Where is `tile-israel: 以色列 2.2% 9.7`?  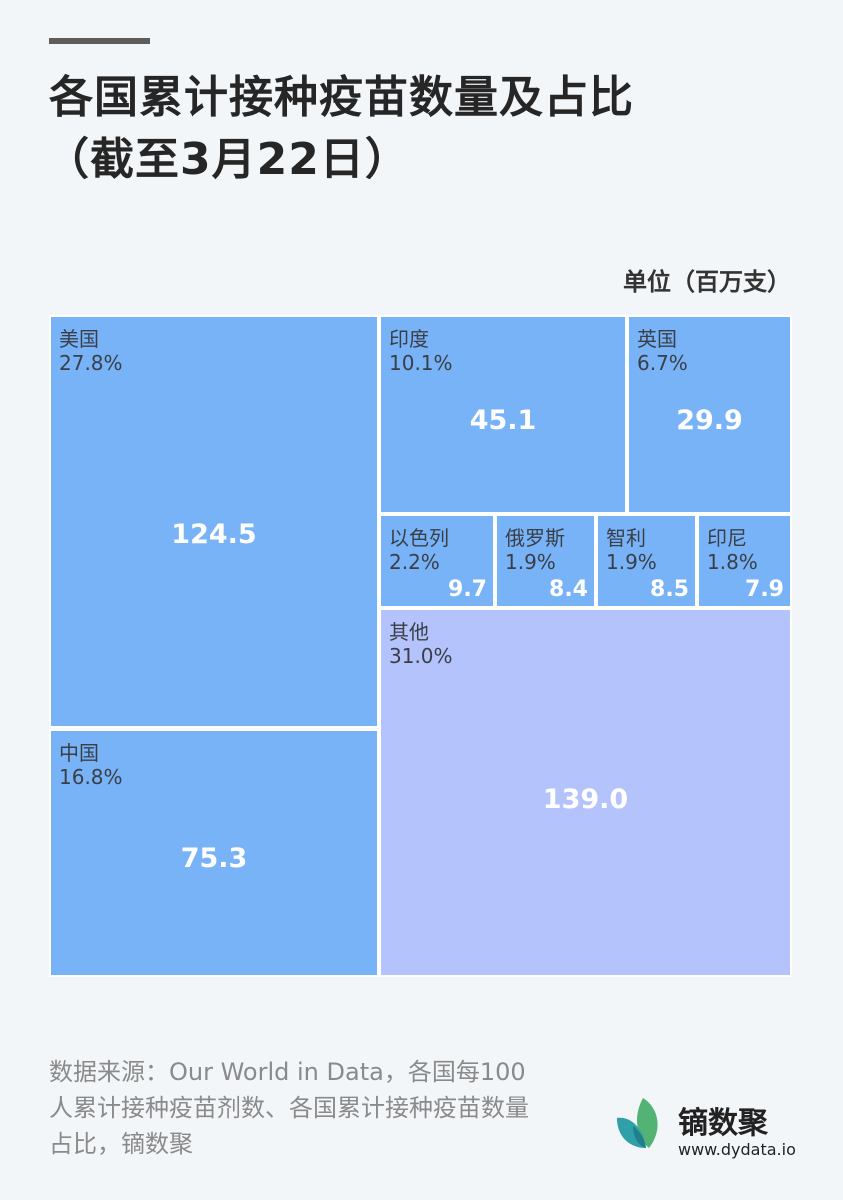
tile-israel: 以色列 2.2% 9.7 is located at coordinates (437, 561).